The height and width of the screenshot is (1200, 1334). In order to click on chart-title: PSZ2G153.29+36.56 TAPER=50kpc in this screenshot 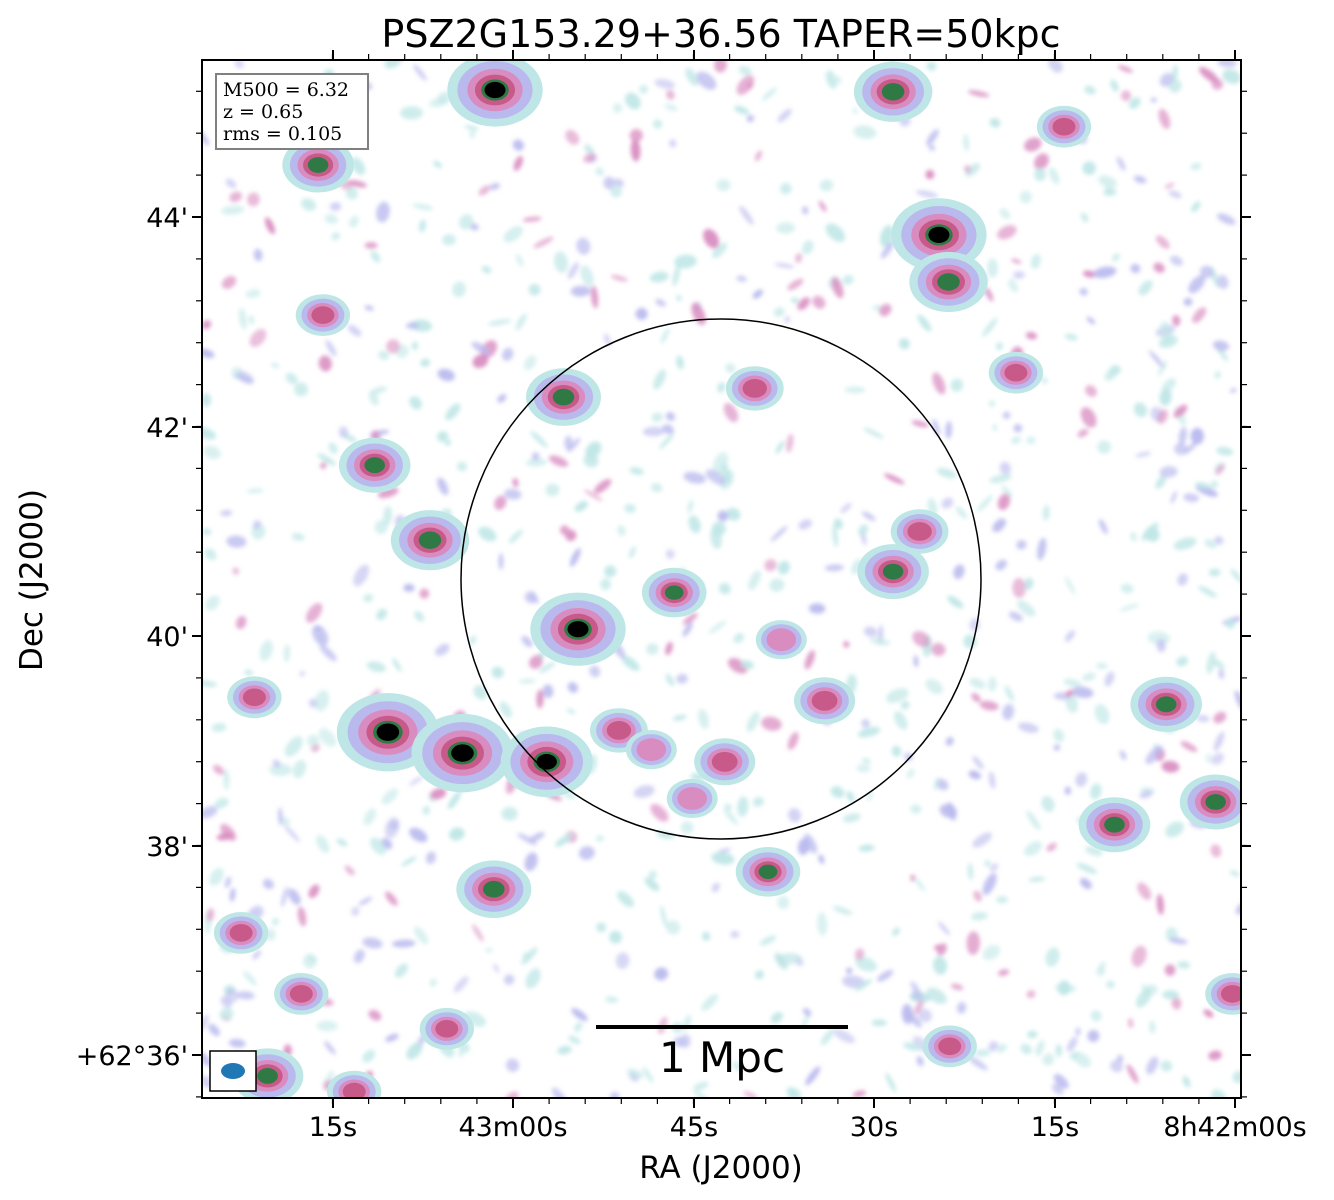, I will do `click(720, 34)`.